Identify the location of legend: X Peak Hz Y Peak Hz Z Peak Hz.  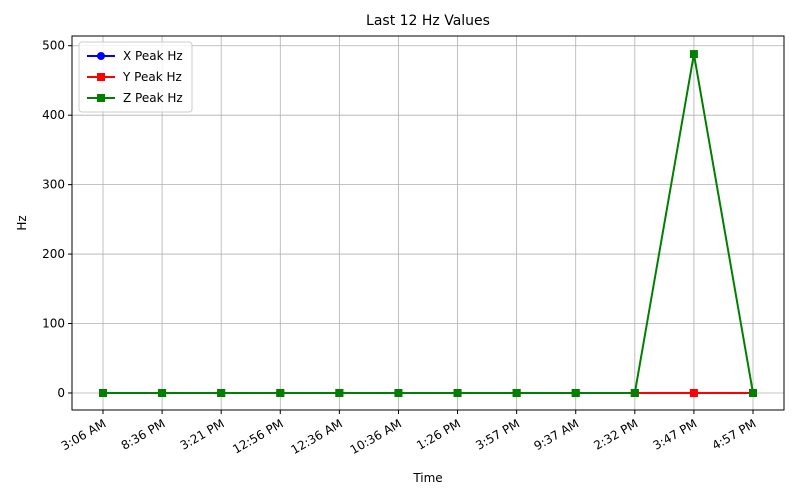
(135, 77).